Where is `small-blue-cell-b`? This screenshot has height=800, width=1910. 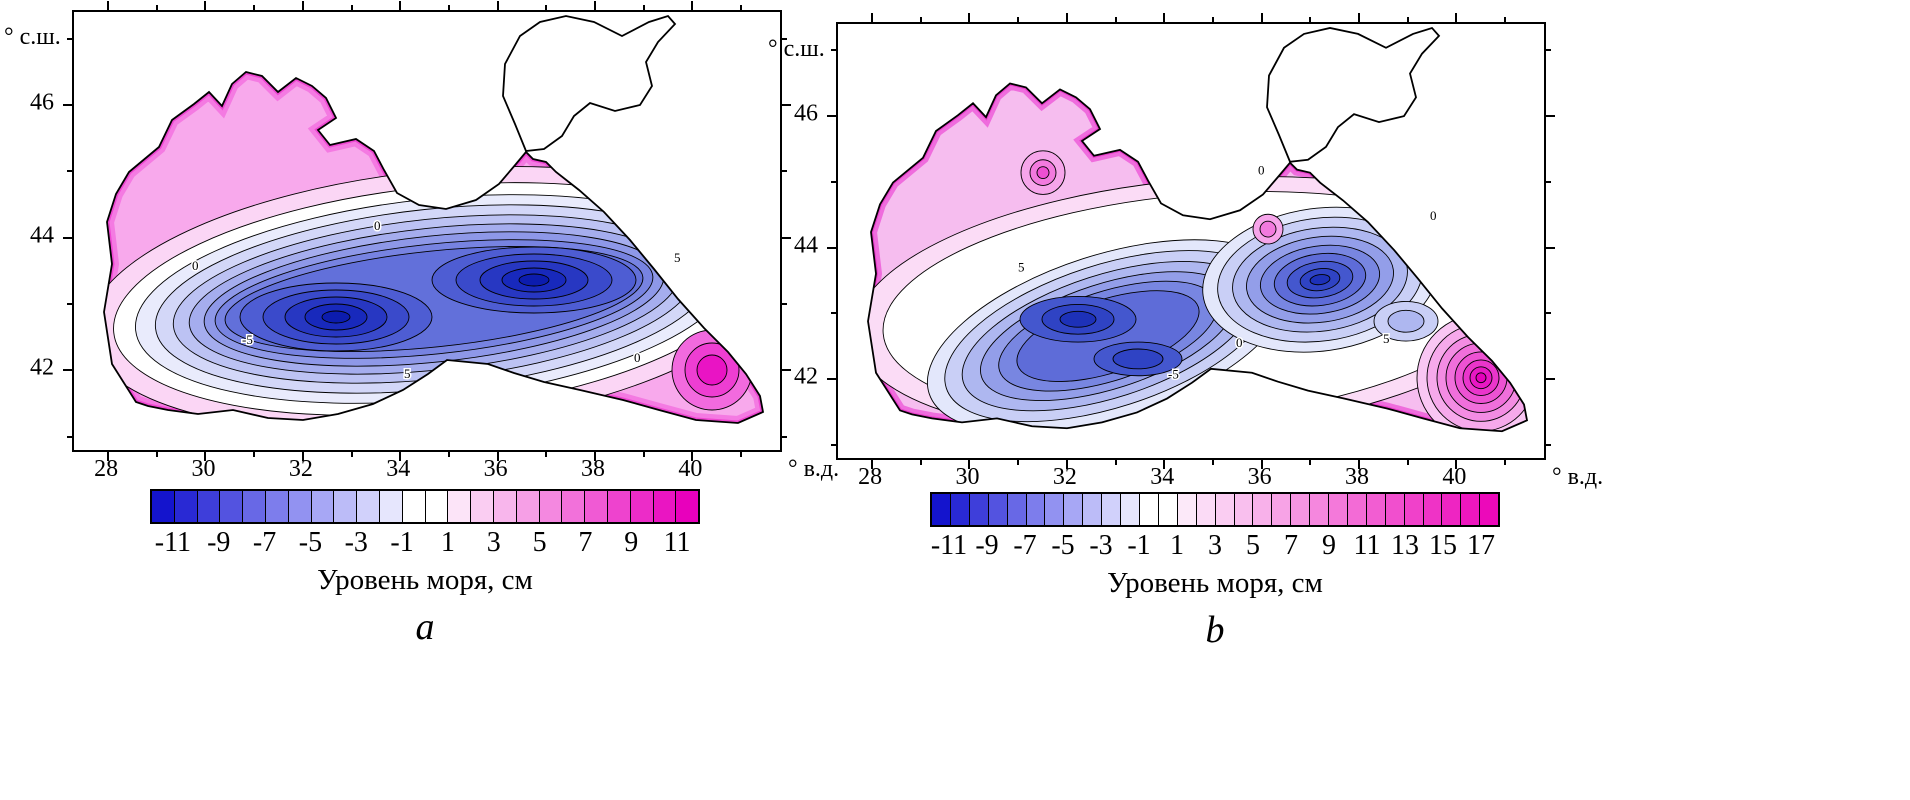 small-blue-cell-b is located at coordinates (1406, 321).